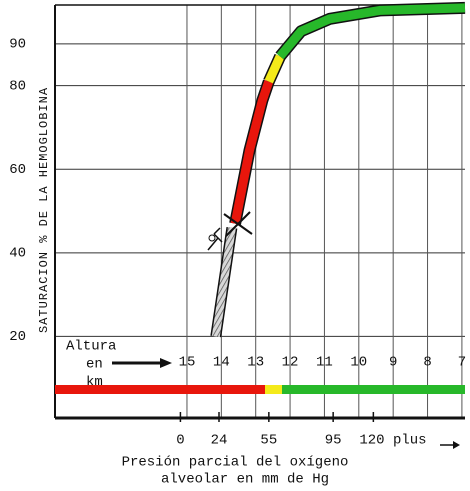  What do you see at coordinates (393, 363) in the screenshot?
I see `altitude-tick-label: 9` at bounding box center [393, 363].